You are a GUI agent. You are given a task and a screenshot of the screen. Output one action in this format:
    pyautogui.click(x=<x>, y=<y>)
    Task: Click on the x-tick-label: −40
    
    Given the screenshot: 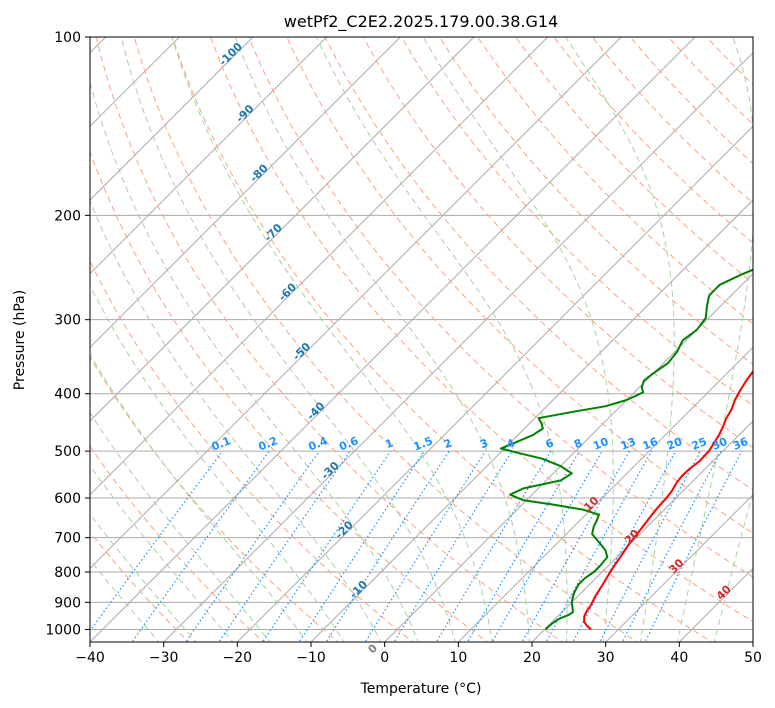 What is the action you would take?
    pyautogui.click(x=90, y=658)
    